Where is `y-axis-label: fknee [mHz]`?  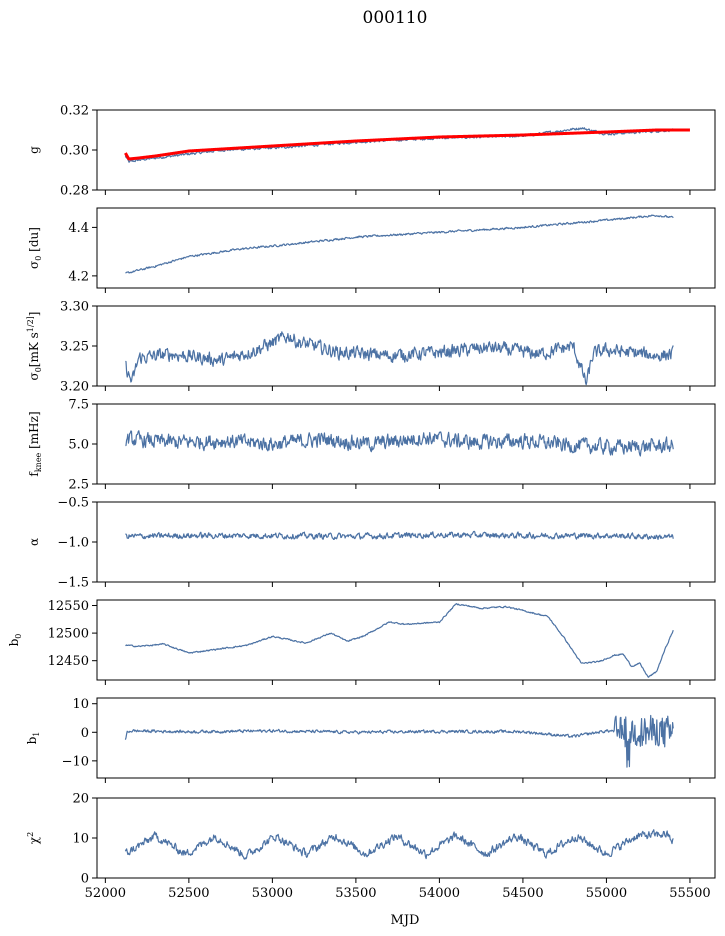
y-axis-label: fknee [mHz] is located at coordinates (35, 443).